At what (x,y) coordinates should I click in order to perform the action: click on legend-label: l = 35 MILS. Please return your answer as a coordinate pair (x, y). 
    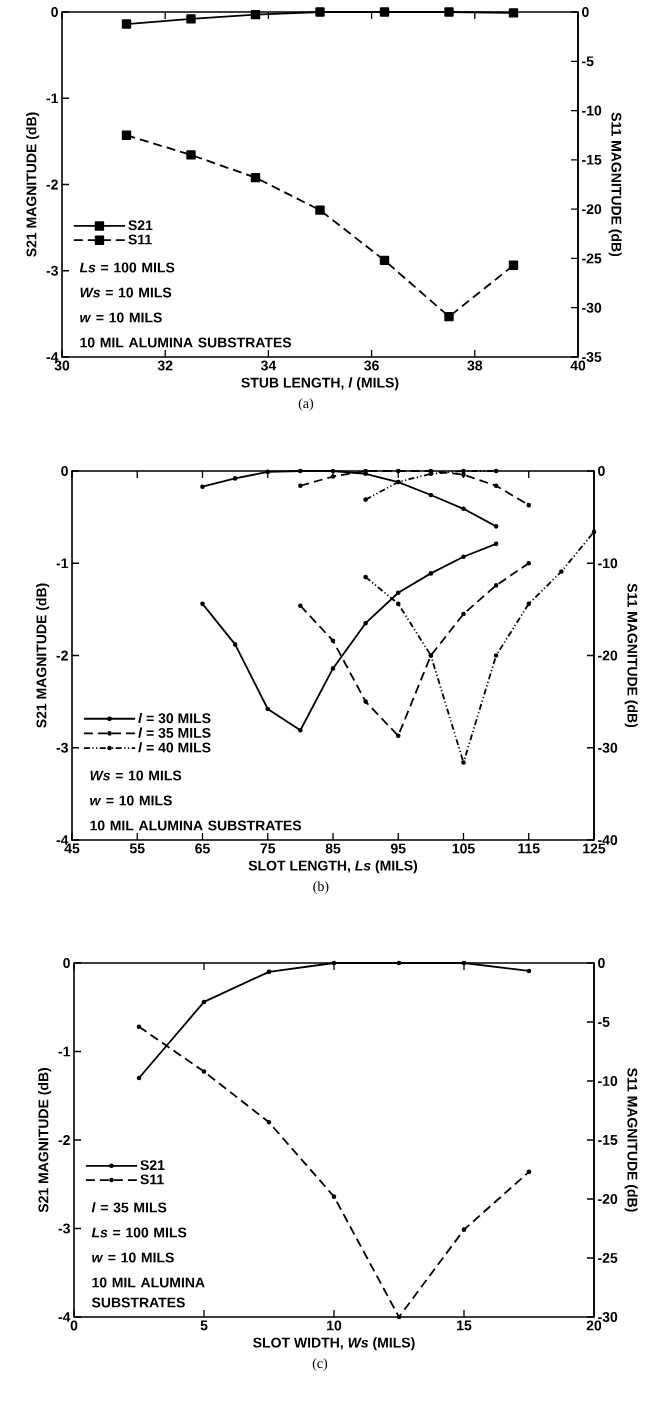
    Looking at the image, I should click on (174, 732).